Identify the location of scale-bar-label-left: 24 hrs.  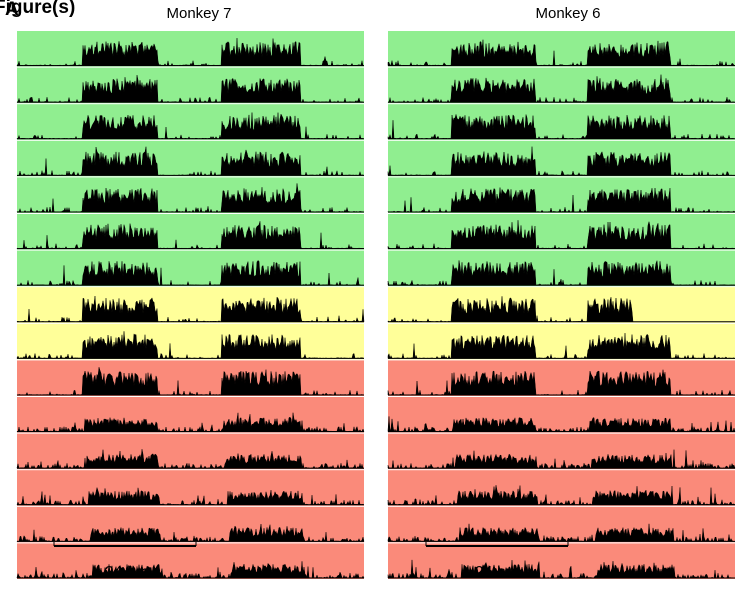
(127, 572).